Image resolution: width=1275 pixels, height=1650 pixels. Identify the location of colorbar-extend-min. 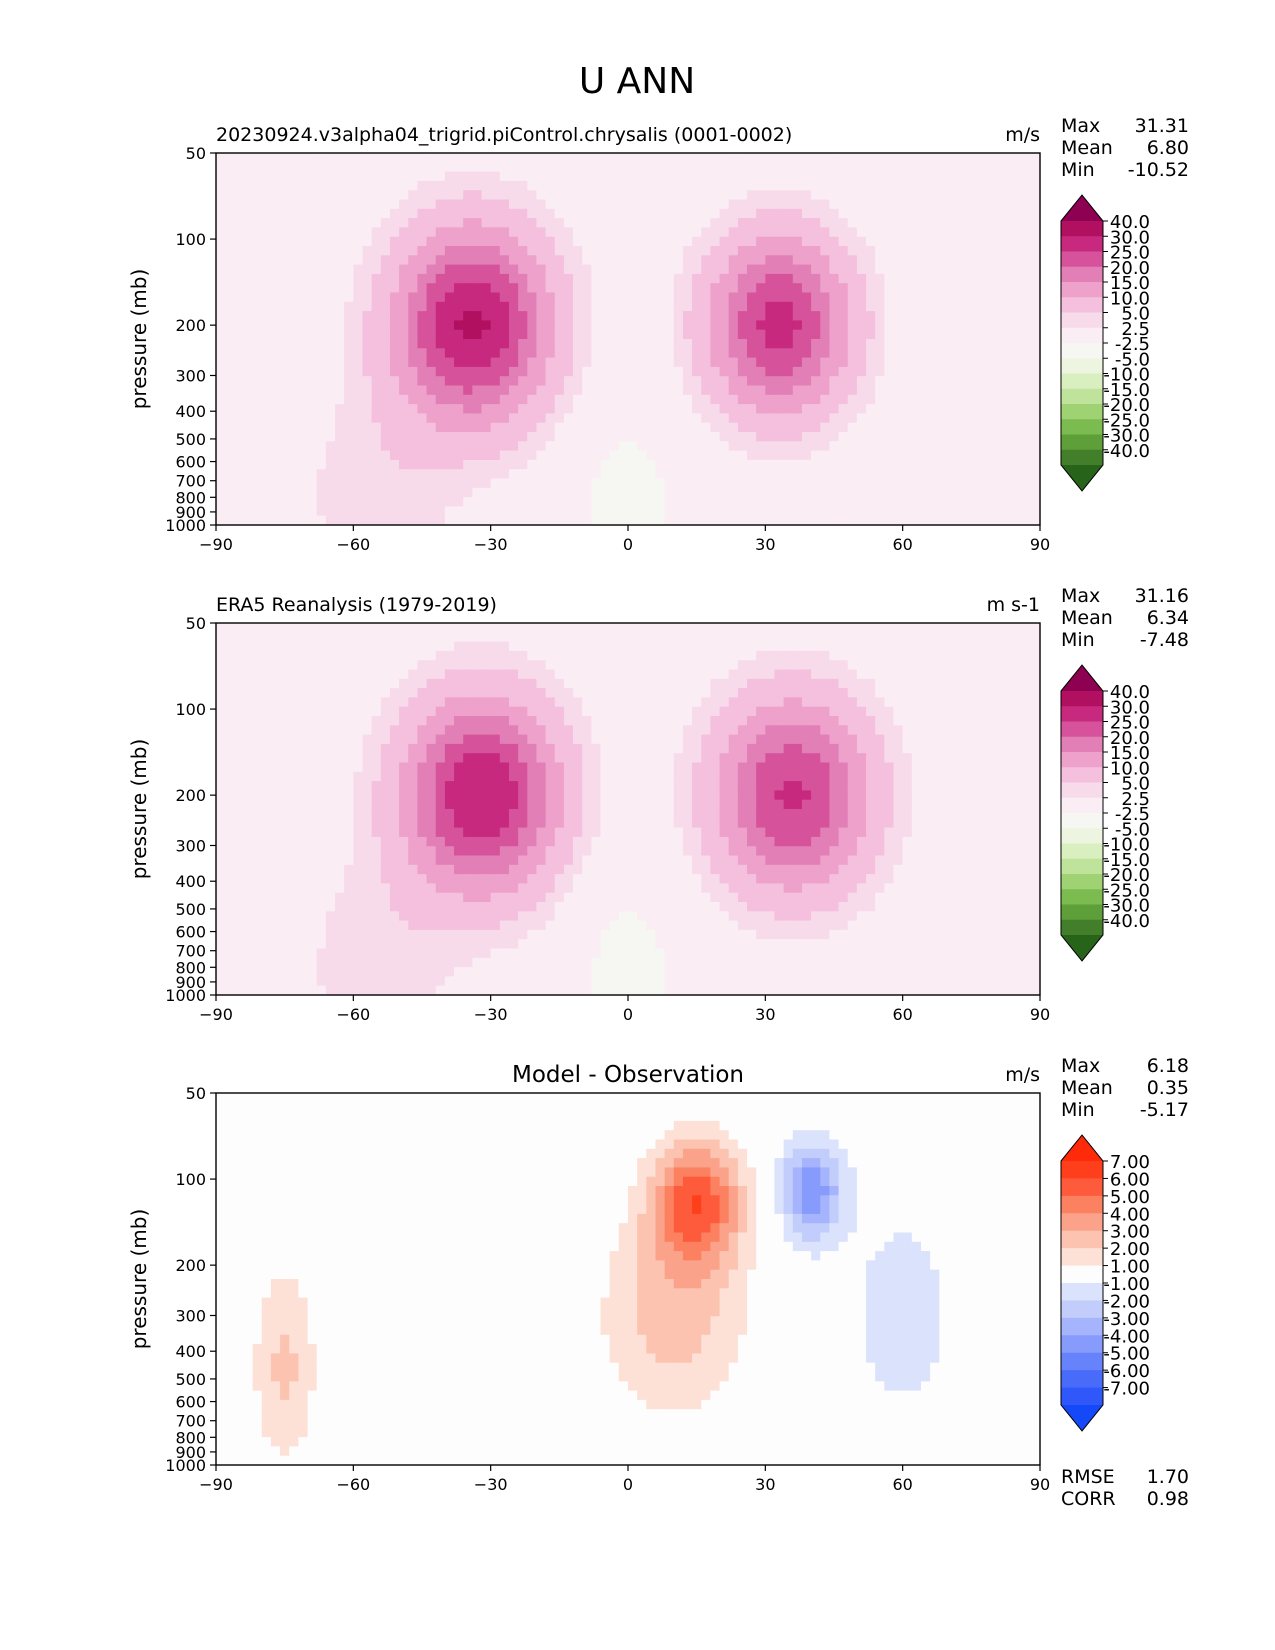
(1082, 478).